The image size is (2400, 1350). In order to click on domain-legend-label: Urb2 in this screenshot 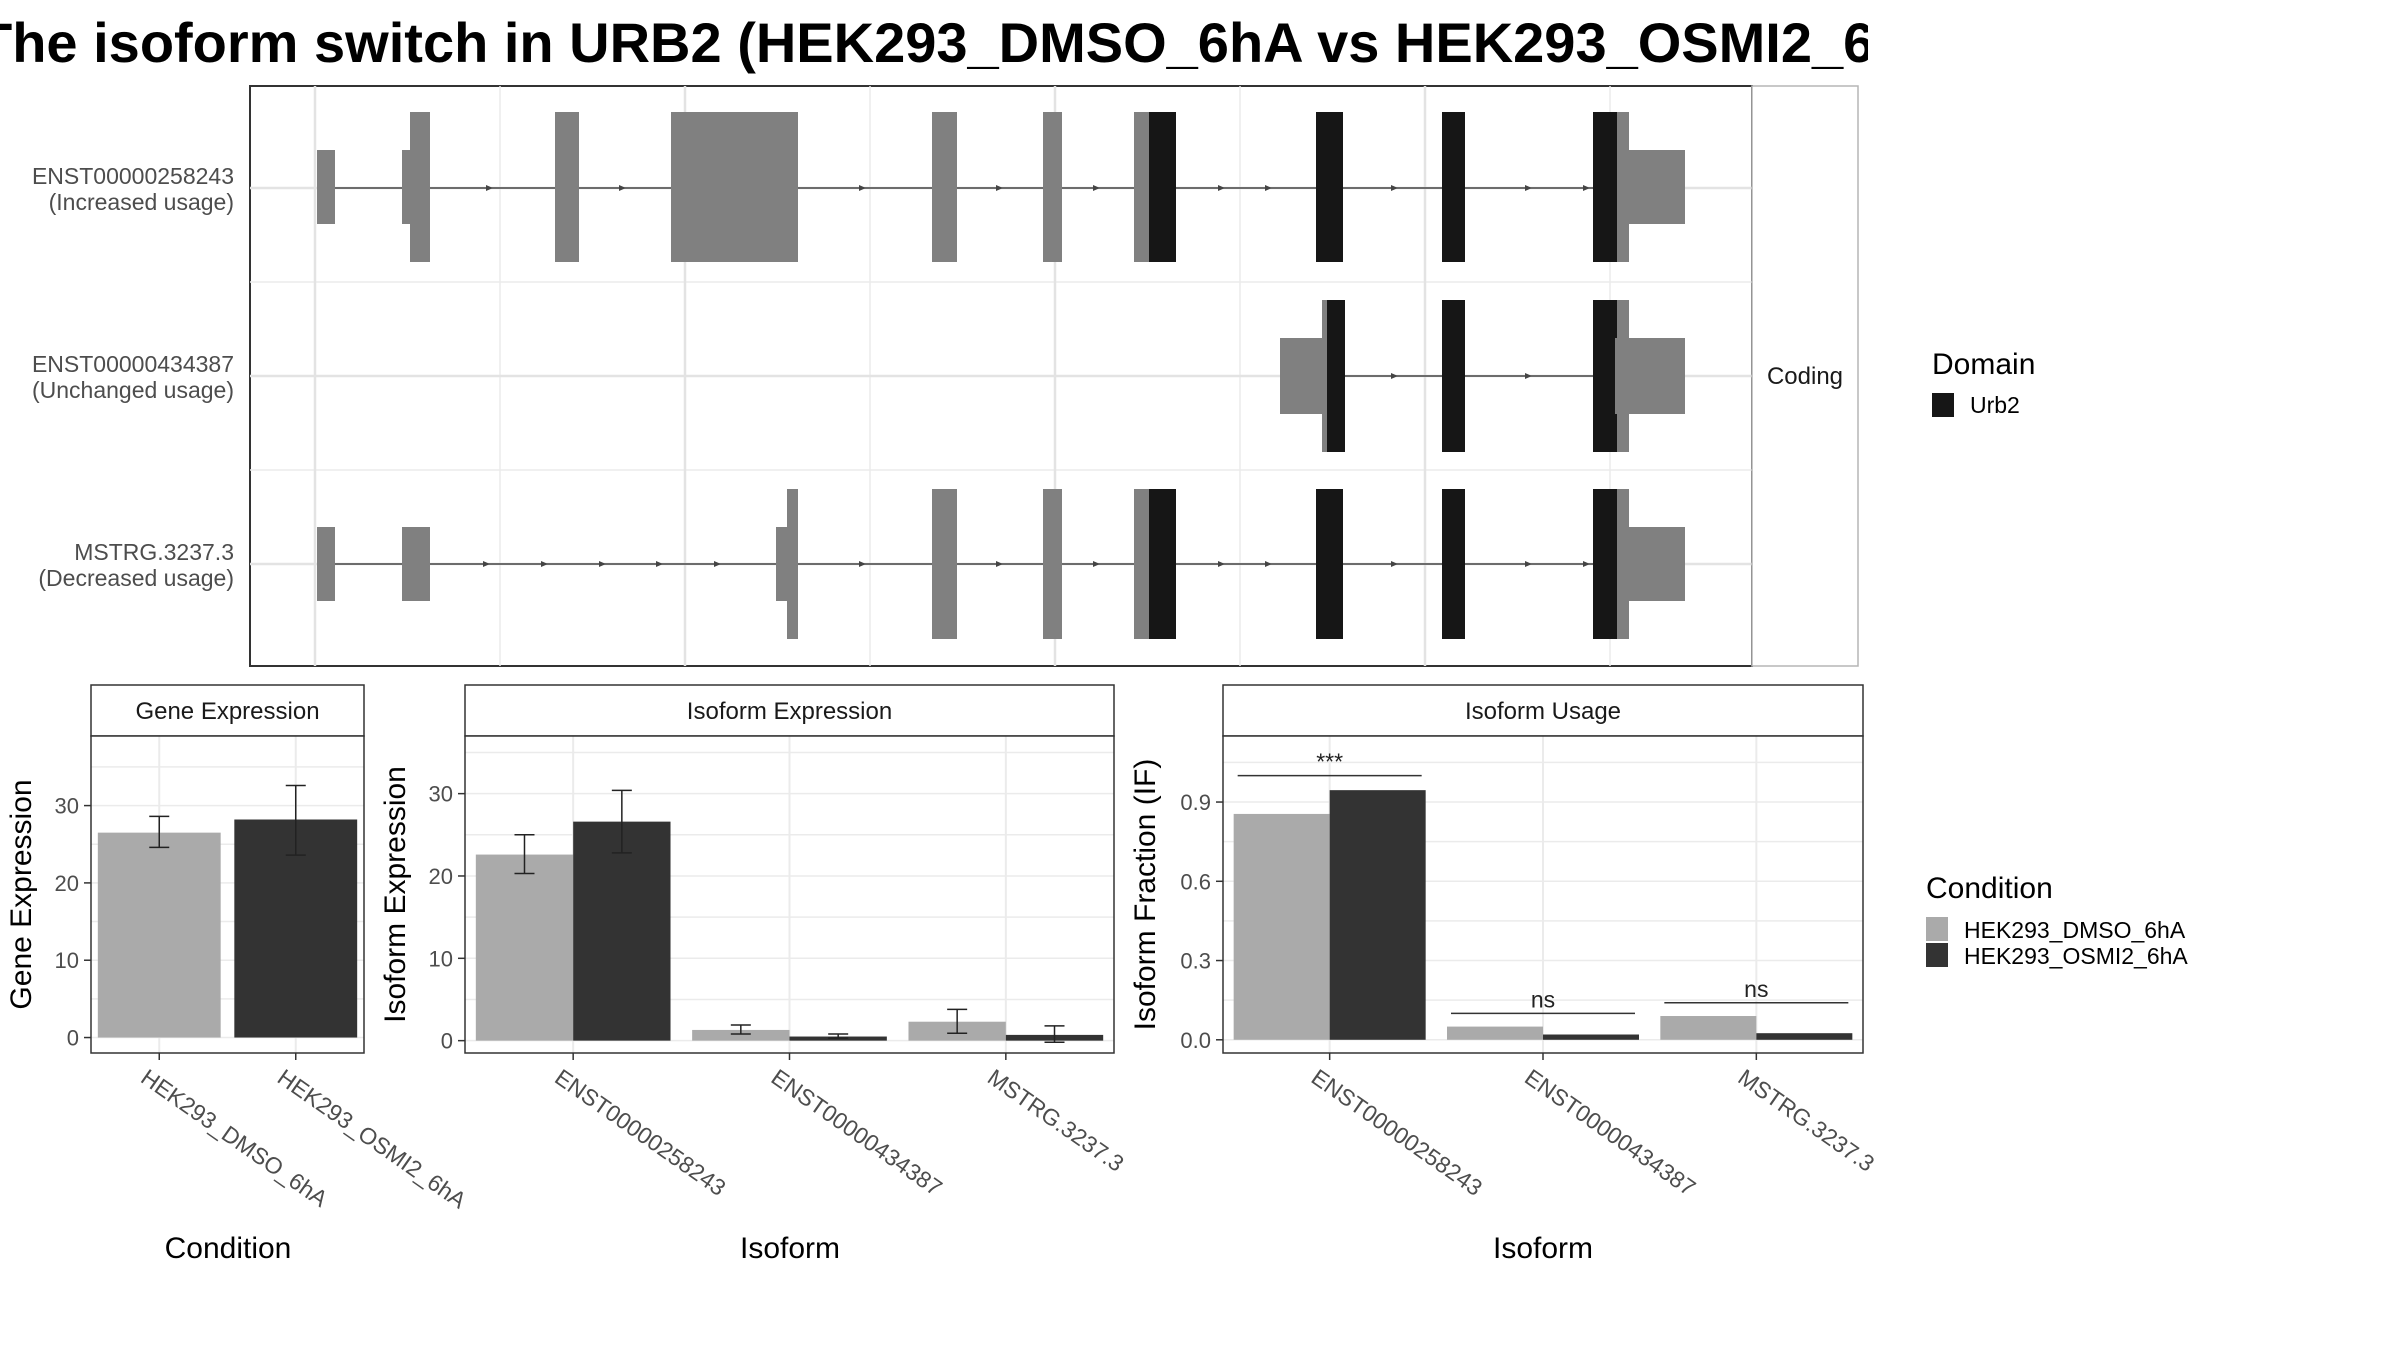, I will do `click(1995, 405)`.